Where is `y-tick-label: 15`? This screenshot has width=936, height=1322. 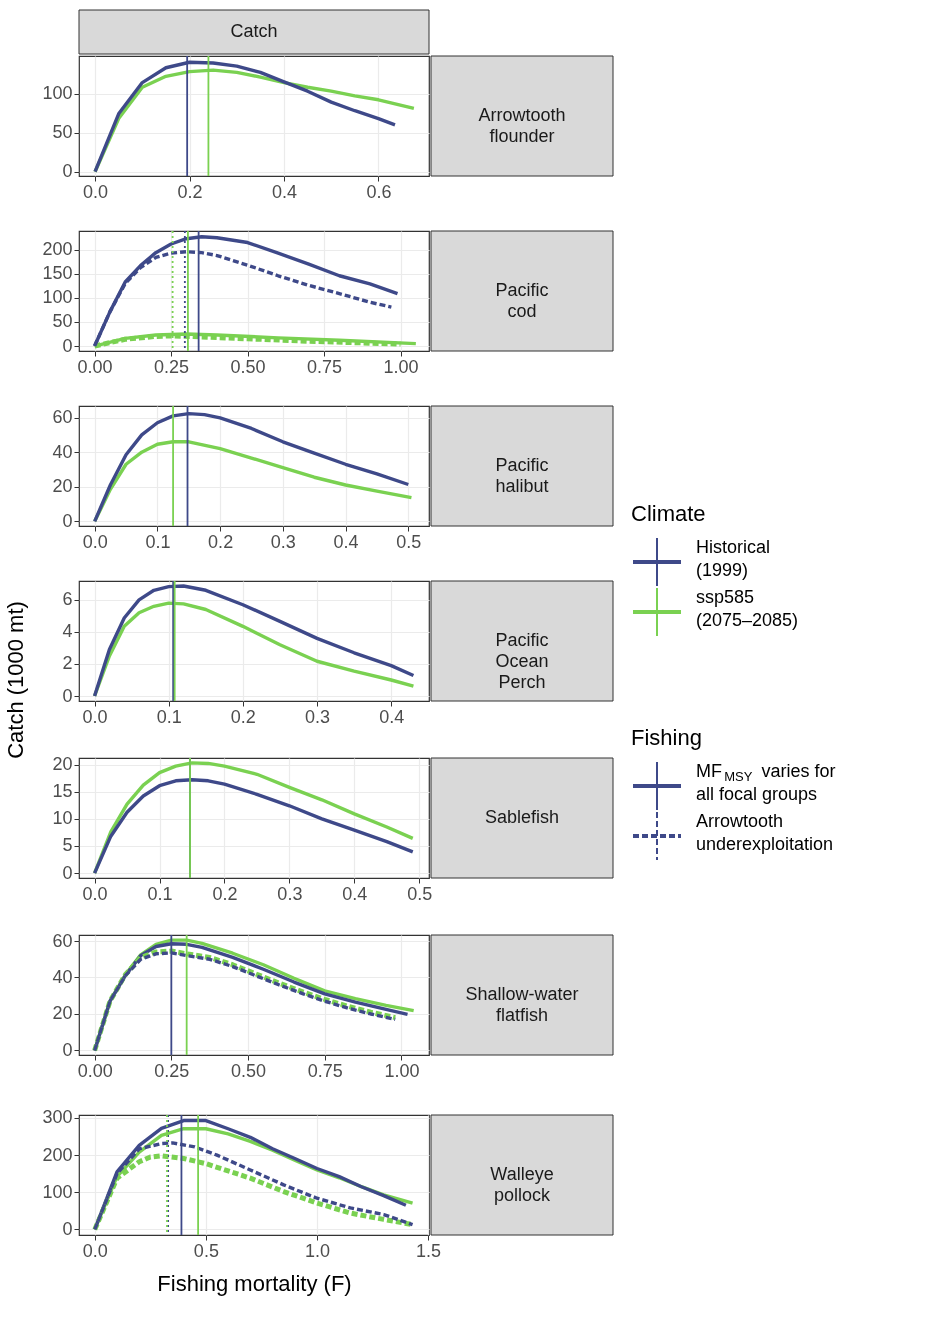
y-tick-label: 15 is located at coordinates (62, 791).